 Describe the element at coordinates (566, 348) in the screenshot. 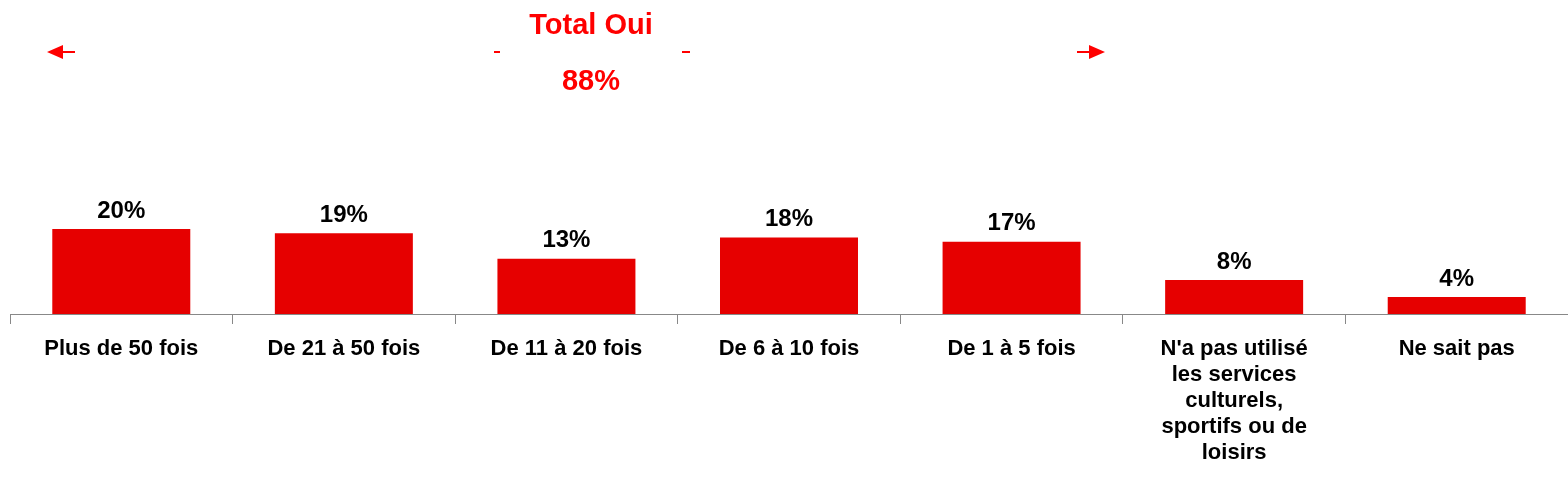

I see `x-tick-label: De 11 à 20 fois` at that location.